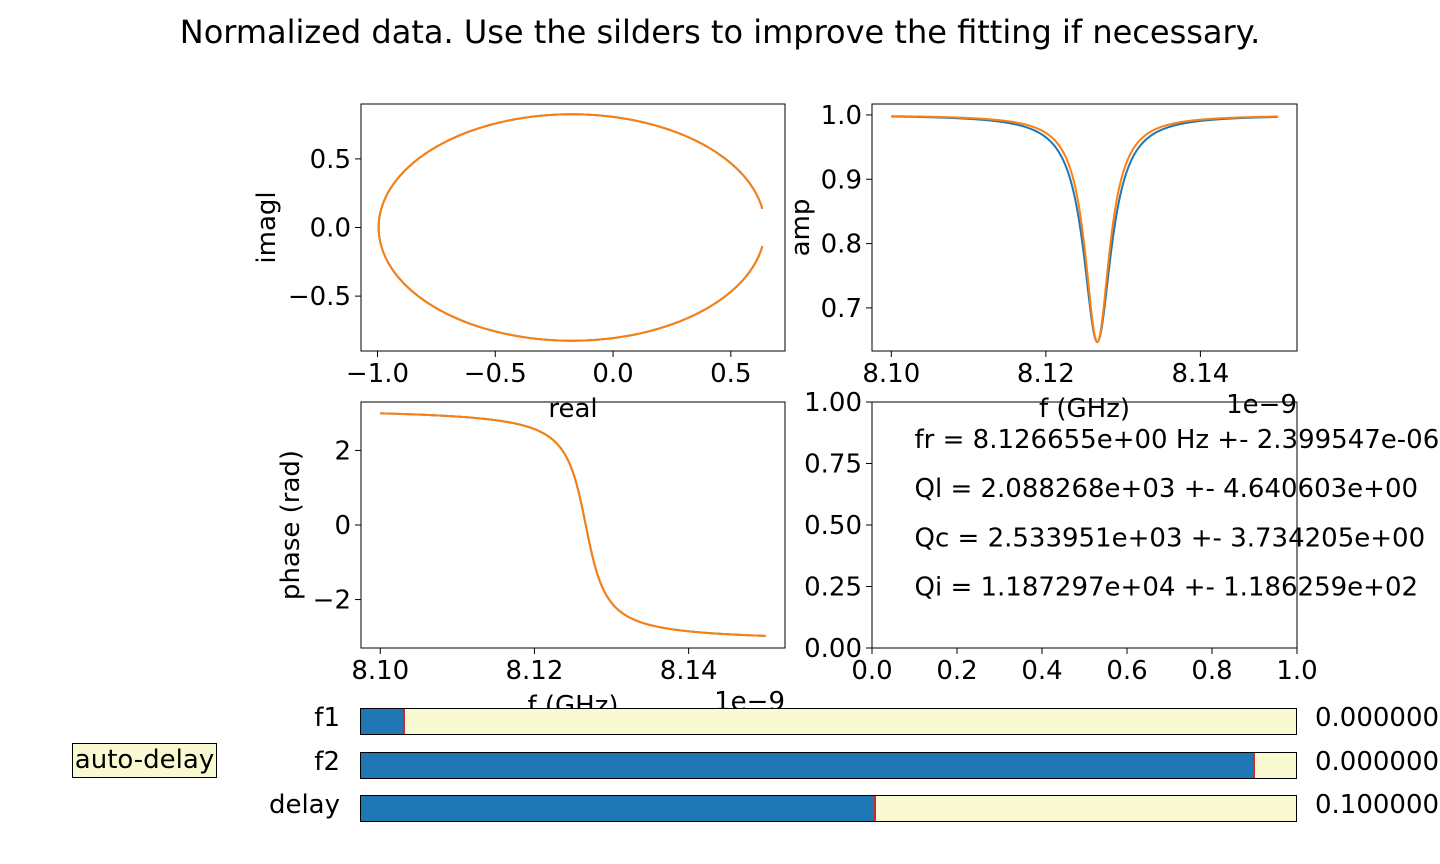 The width and height of the screenshot is (1440, 864). I want to click on amp-xlabel: f (GHz), so click(1084, 409).